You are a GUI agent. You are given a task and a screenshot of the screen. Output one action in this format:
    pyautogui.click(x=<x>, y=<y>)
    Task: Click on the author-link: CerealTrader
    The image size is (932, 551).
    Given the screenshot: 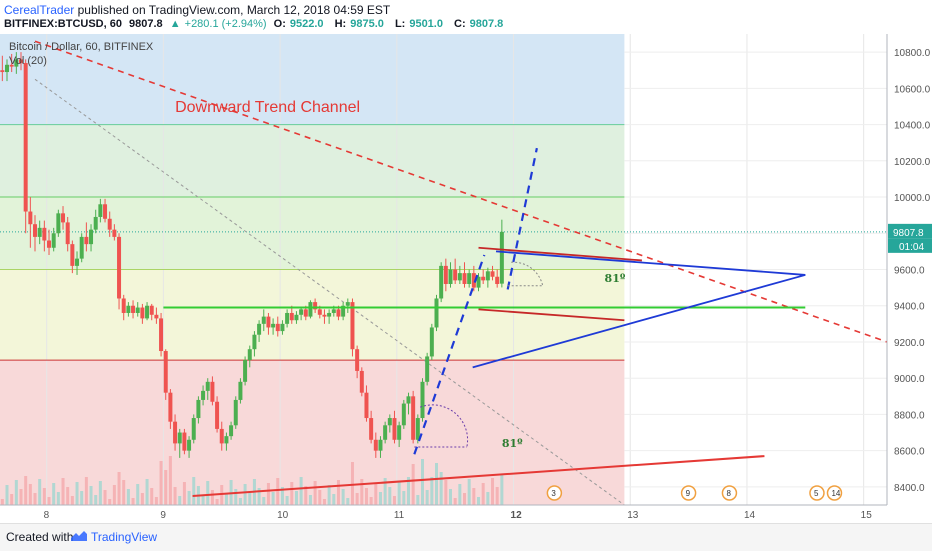 What is the action you would take?
    pyautogui.click(x=39, y=10)
    